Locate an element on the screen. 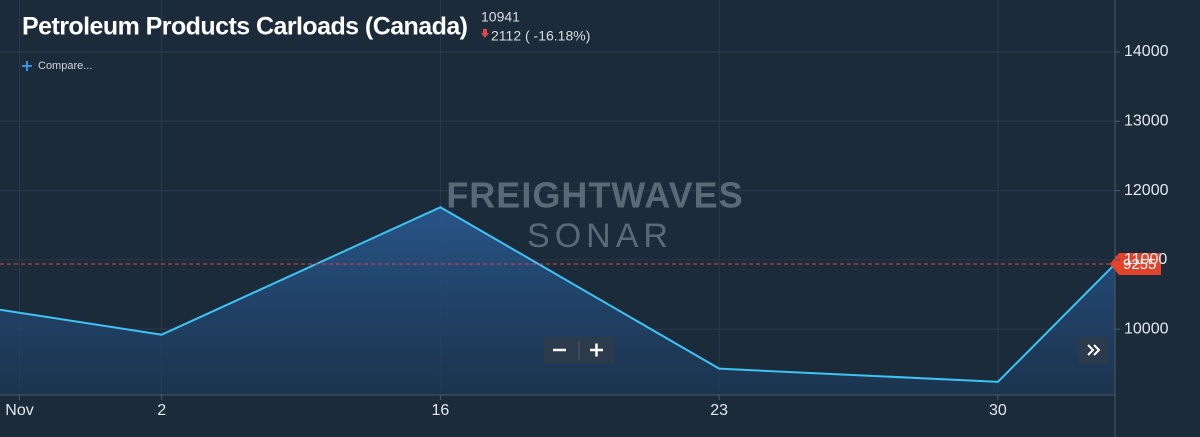 This screenshot has height=437, width=1200. compare-icon is located at coordinates (27, 66).